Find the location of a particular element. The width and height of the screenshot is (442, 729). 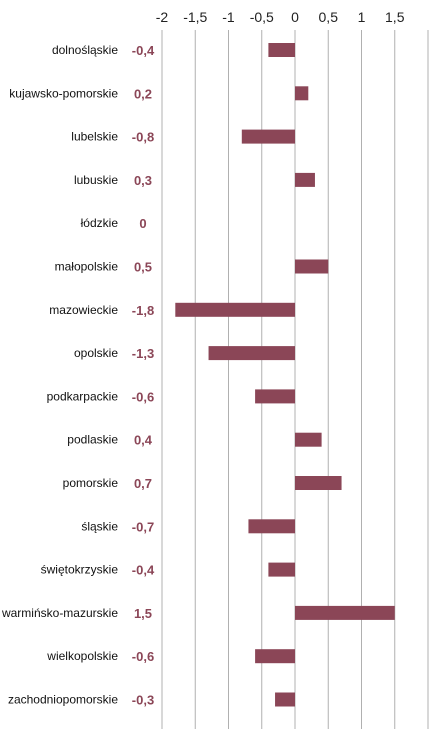

category-label: podlaskie is located at coordinates (92, 440).